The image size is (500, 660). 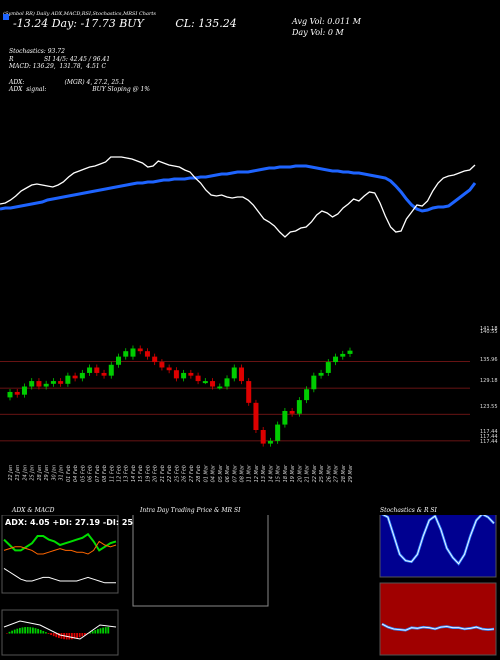 What do you see at coordinates (199, 473) in the screenshot?
I see `x-tick-label: 28 Feb` at bounding box center [199, 473].